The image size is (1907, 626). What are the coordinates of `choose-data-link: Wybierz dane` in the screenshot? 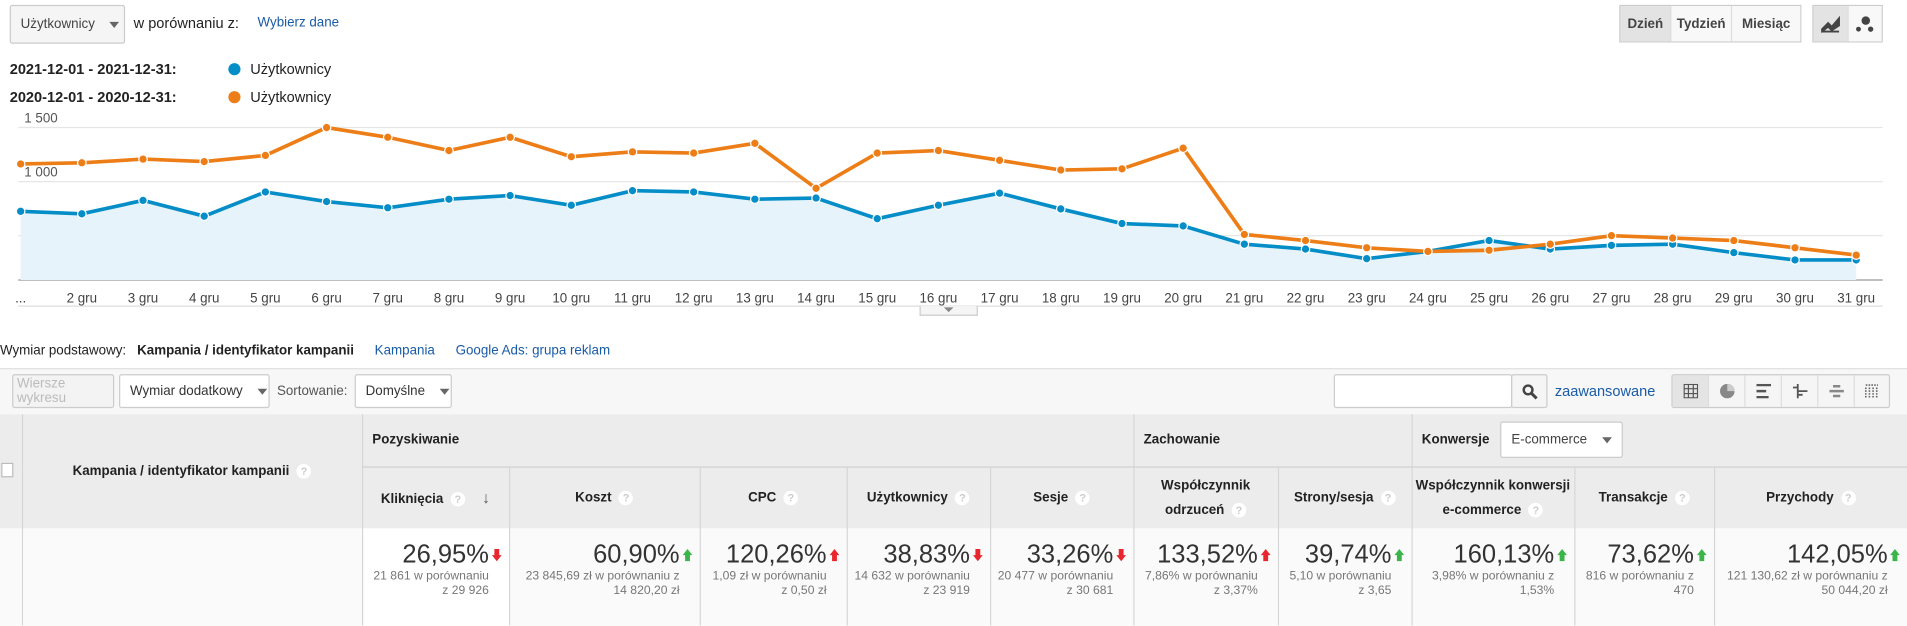 It's located at (298, 23).